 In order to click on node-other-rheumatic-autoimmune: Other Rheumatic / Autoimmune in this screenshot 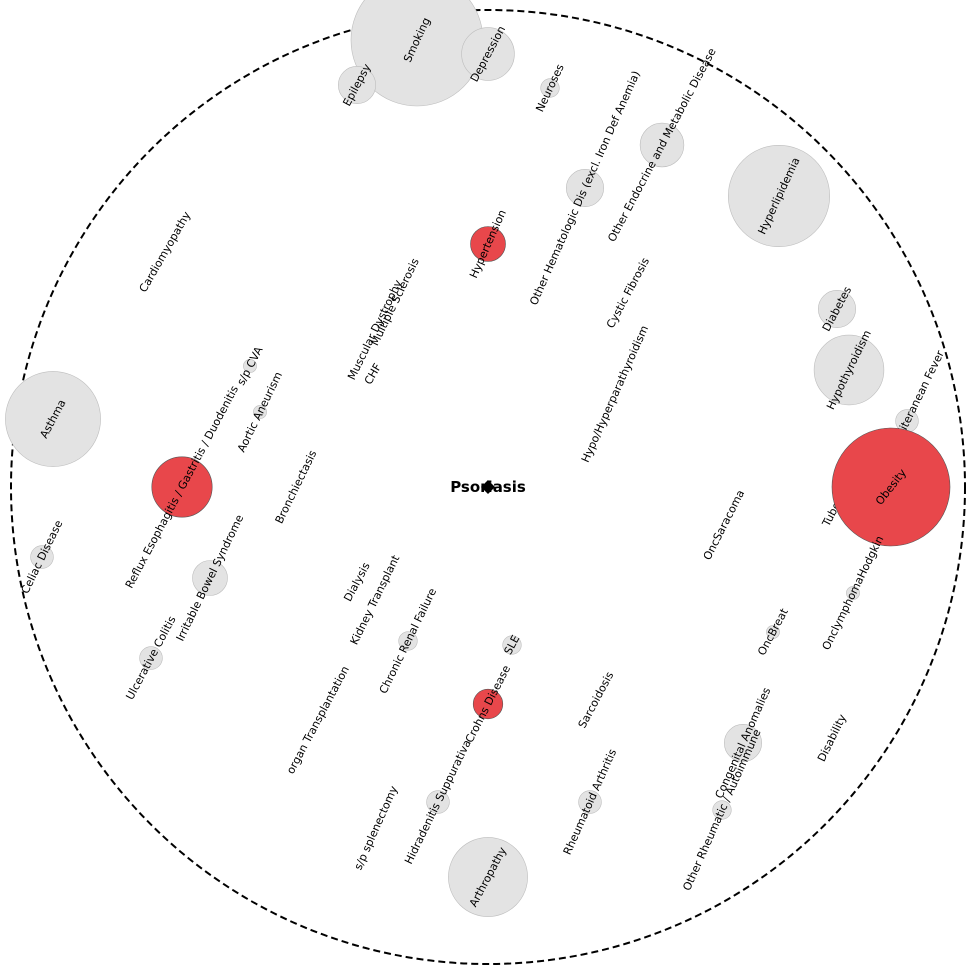, I will do `click(721, 810)`.